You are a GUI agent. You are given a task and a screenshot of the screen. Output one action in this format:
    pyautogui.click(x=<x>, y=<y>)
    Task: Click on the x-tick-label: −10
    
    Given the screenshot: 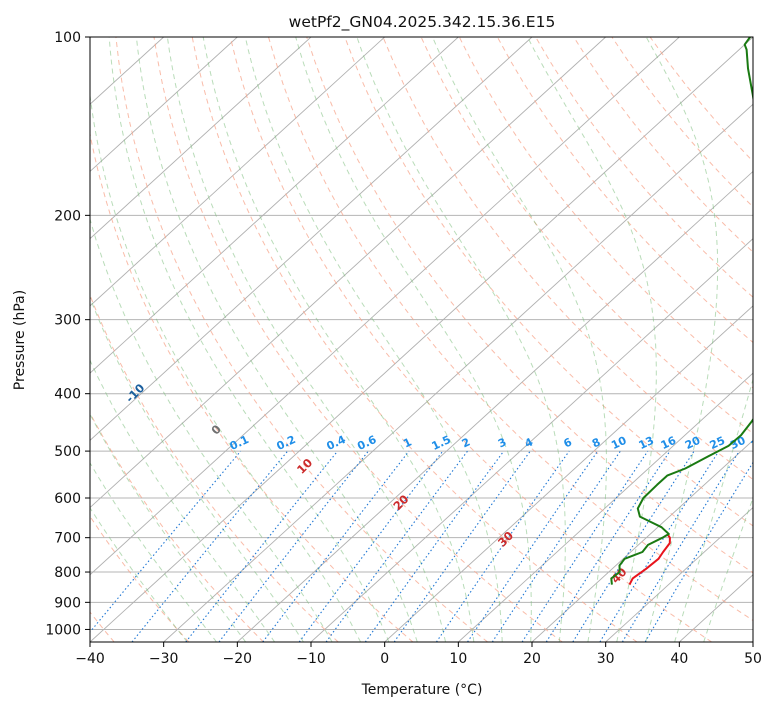 What is the action you would take?
    pyautogui.click(x=311, y=659)
    